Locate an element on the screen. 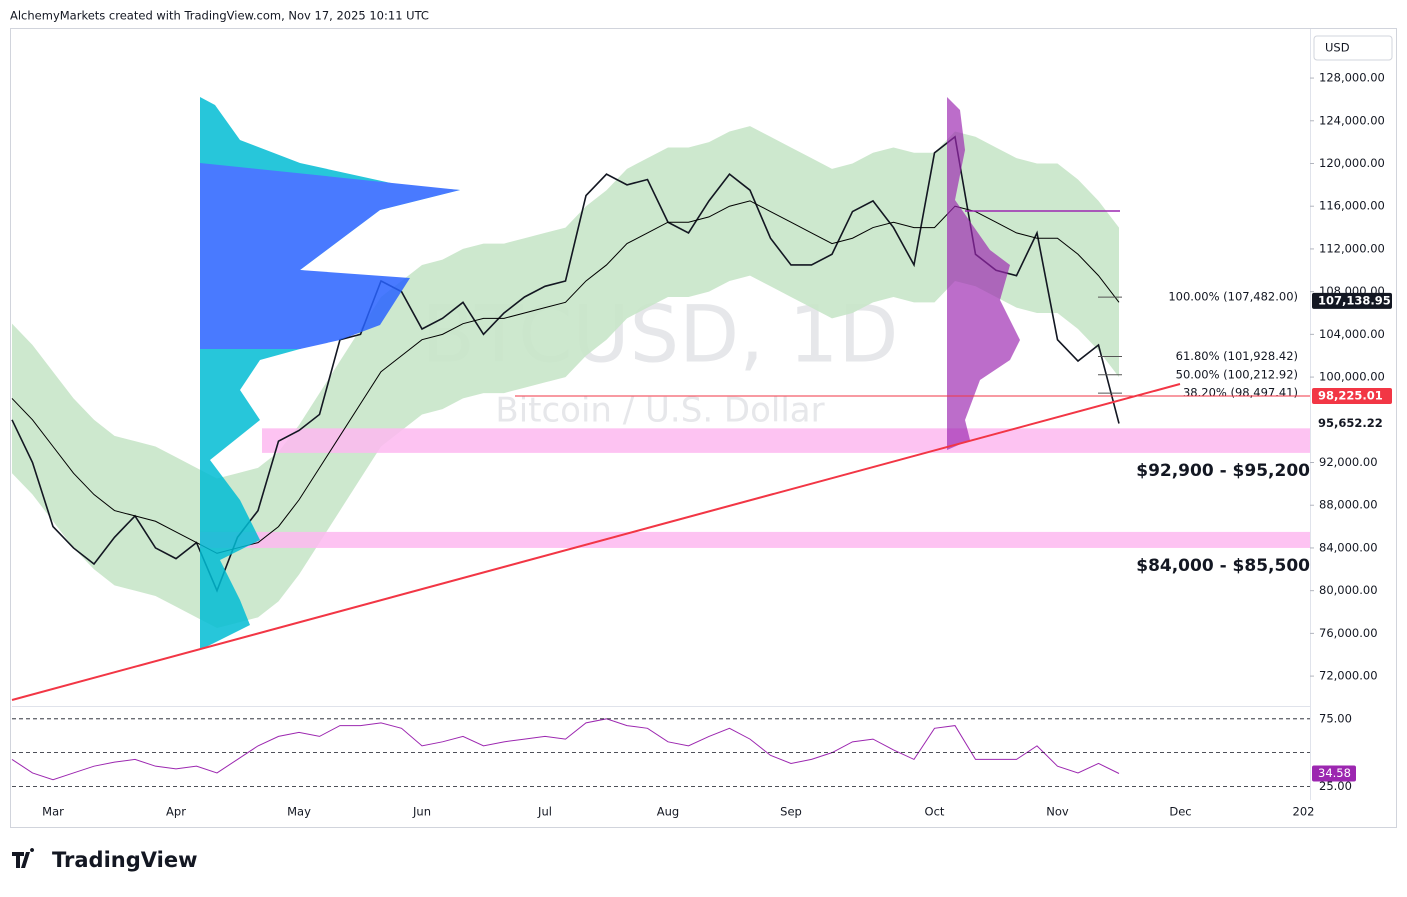 This screenshot has width=1407, height=897. y-tick-label: 72,000.00 is located at coordinates (1348, 676).